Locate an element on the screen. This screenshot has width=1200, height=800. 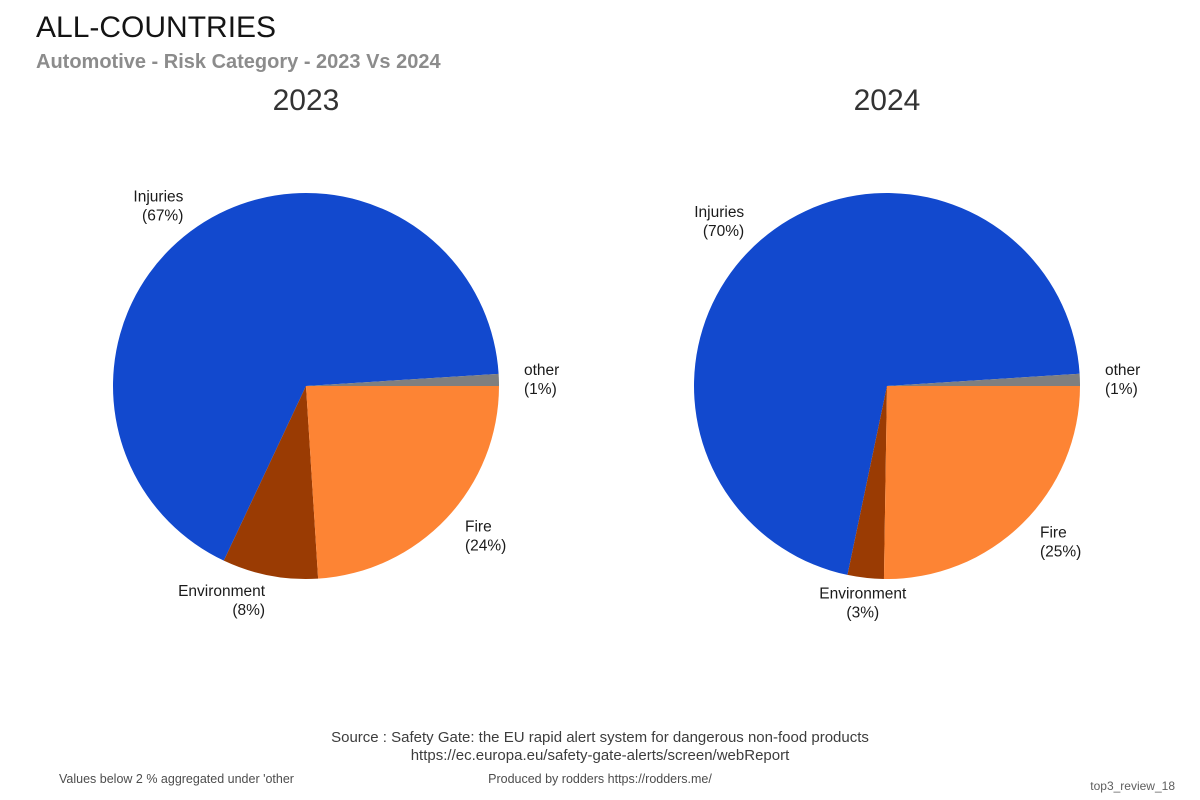
pie-slice-injuries is located at coordinates (306, 377).